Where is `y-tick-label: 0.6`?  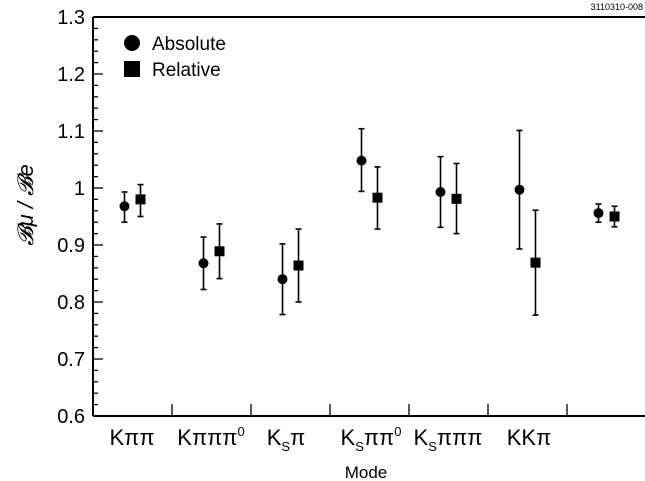
y-tick-label: 0.6 is located at coordinates (71, 417).